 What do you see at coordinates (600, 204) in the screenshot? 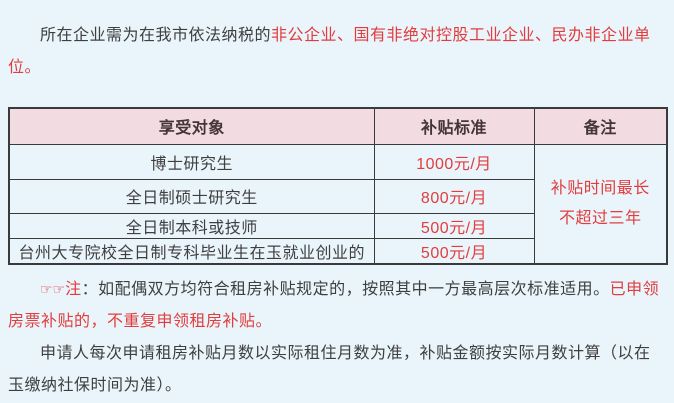
I see `cell-remark: 补贴时间最长不超过三年` at bounding box center [600, 204].